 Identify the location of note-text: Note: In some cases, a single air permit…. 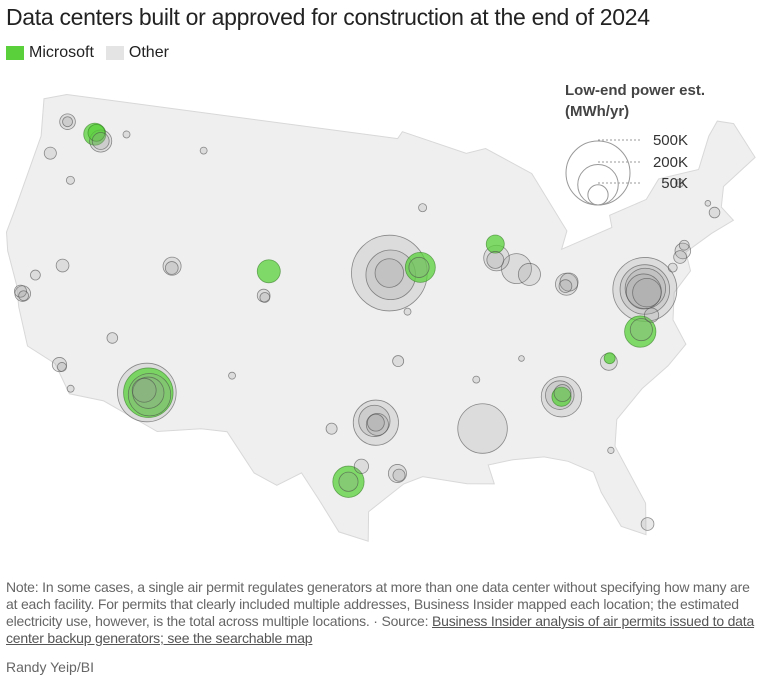
(378, 604).